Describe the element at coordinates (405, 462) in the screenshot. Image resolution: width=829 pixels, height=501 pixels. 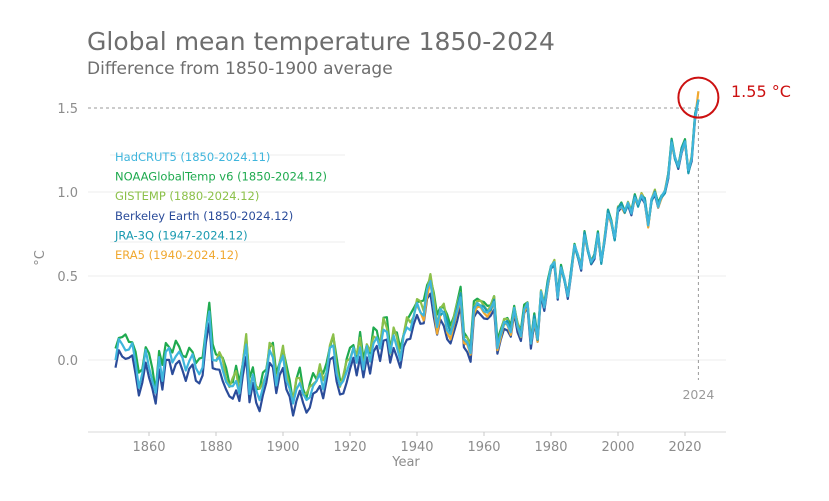
I see `x-axis-label: Year` at that location.